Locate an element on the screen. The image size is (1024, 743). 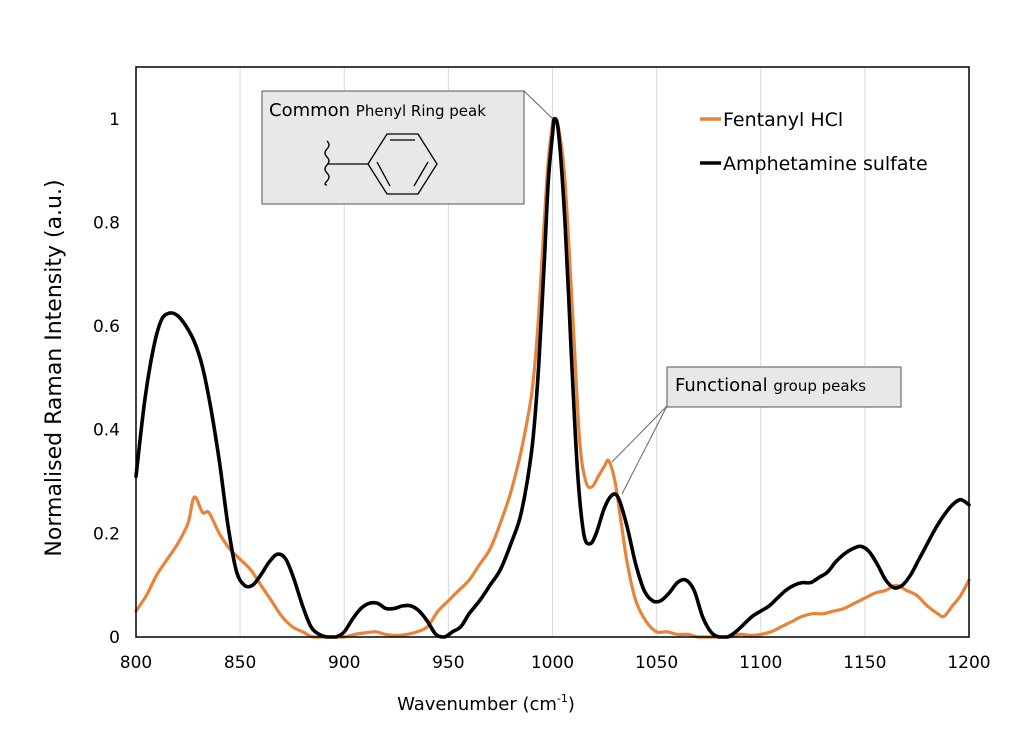
annotation-box-functional is located at coordinates (784, 387).